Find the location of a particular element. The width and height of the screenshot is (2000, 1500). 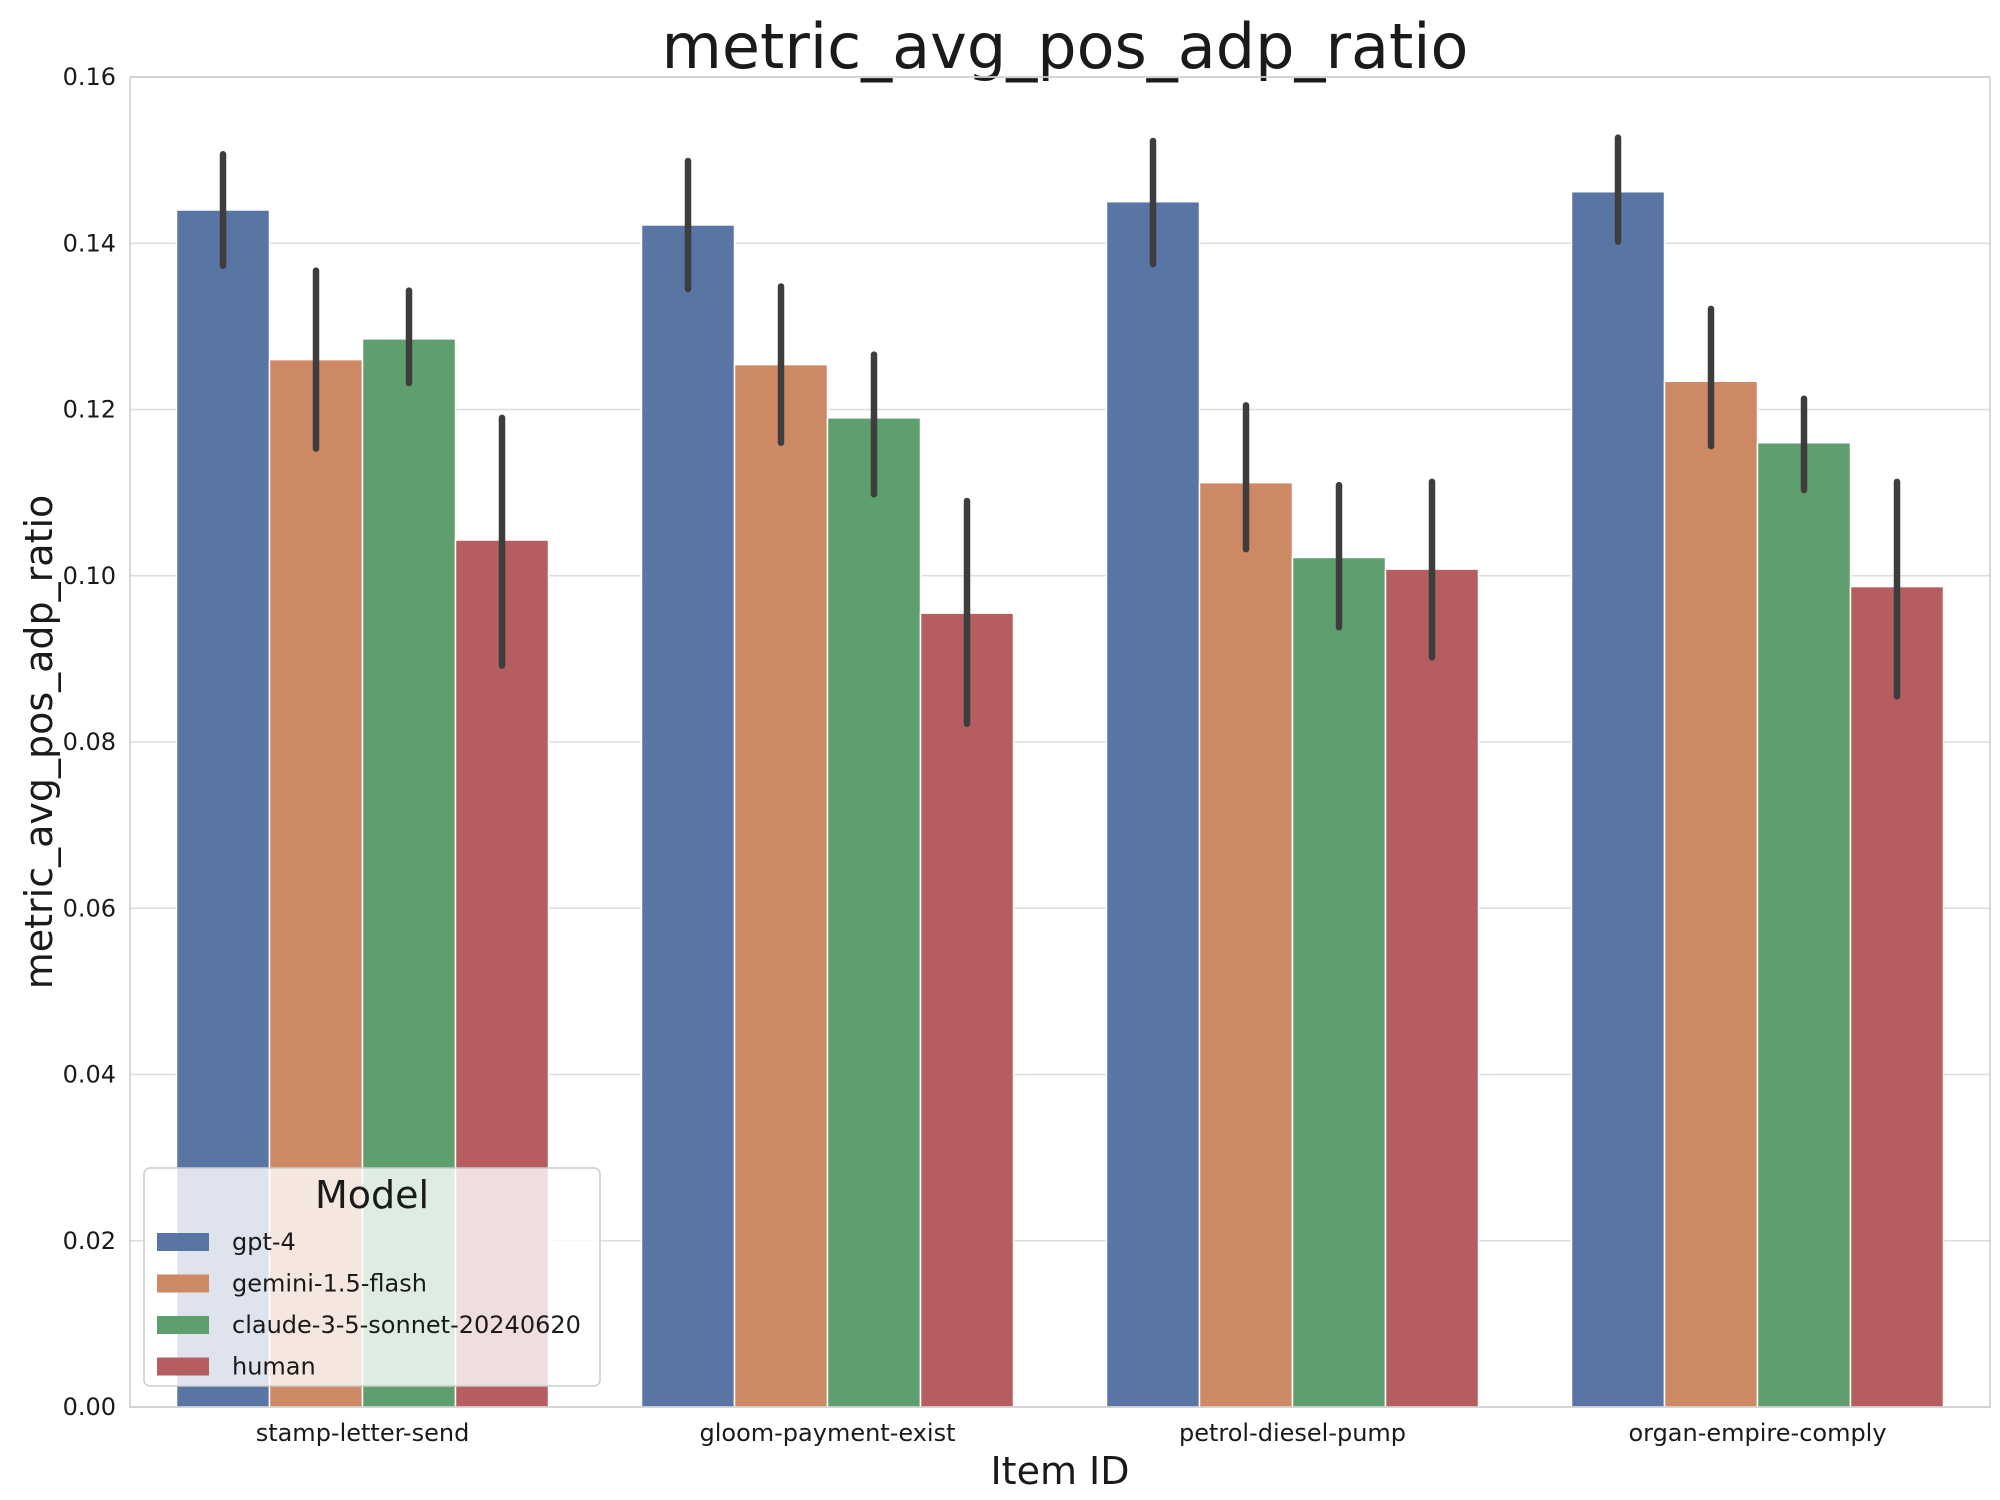

legend-label: gpt-4 is located at coordinates (264, 1242).